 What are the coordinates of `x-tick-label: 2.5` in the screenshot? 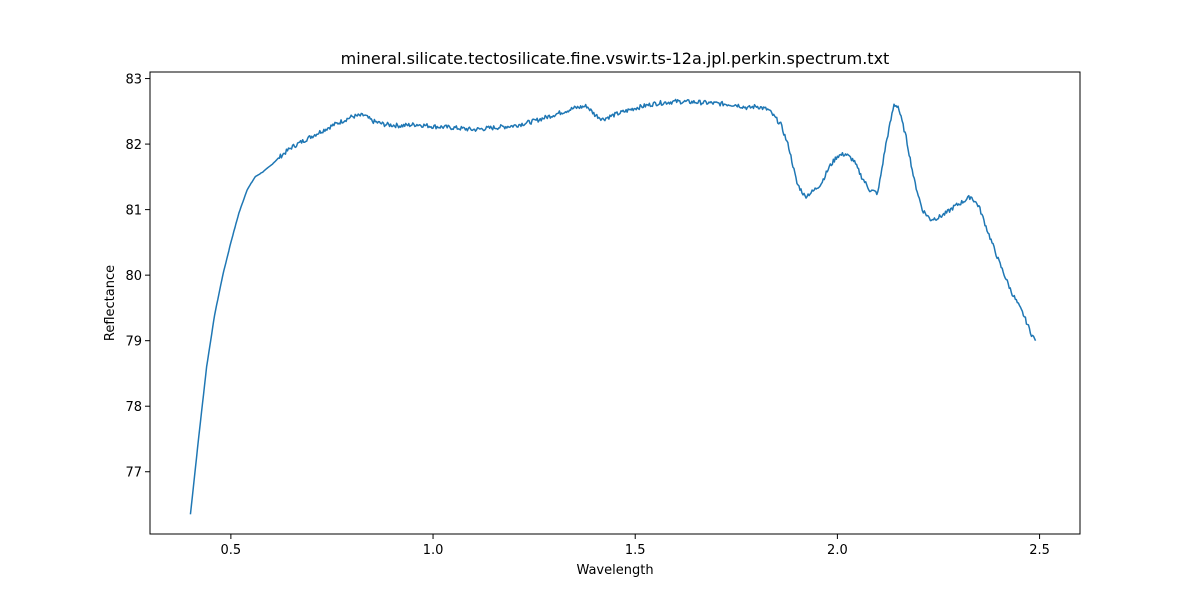 It's located at (1039, 550).